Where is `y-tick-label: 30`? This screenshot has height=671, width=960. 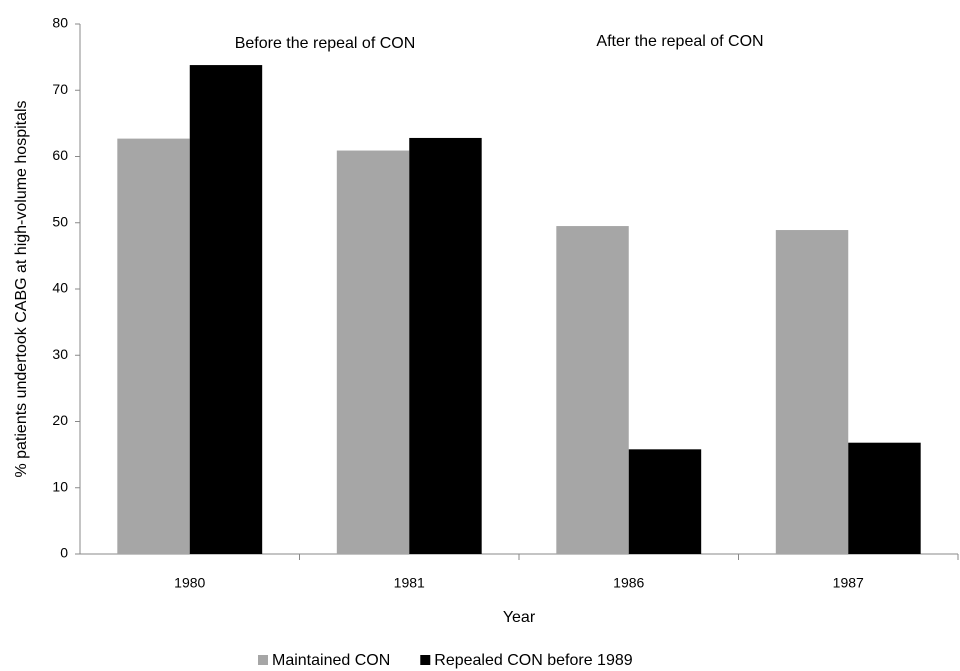 y-tick-label: 30 is located at coordinates (60, 354).